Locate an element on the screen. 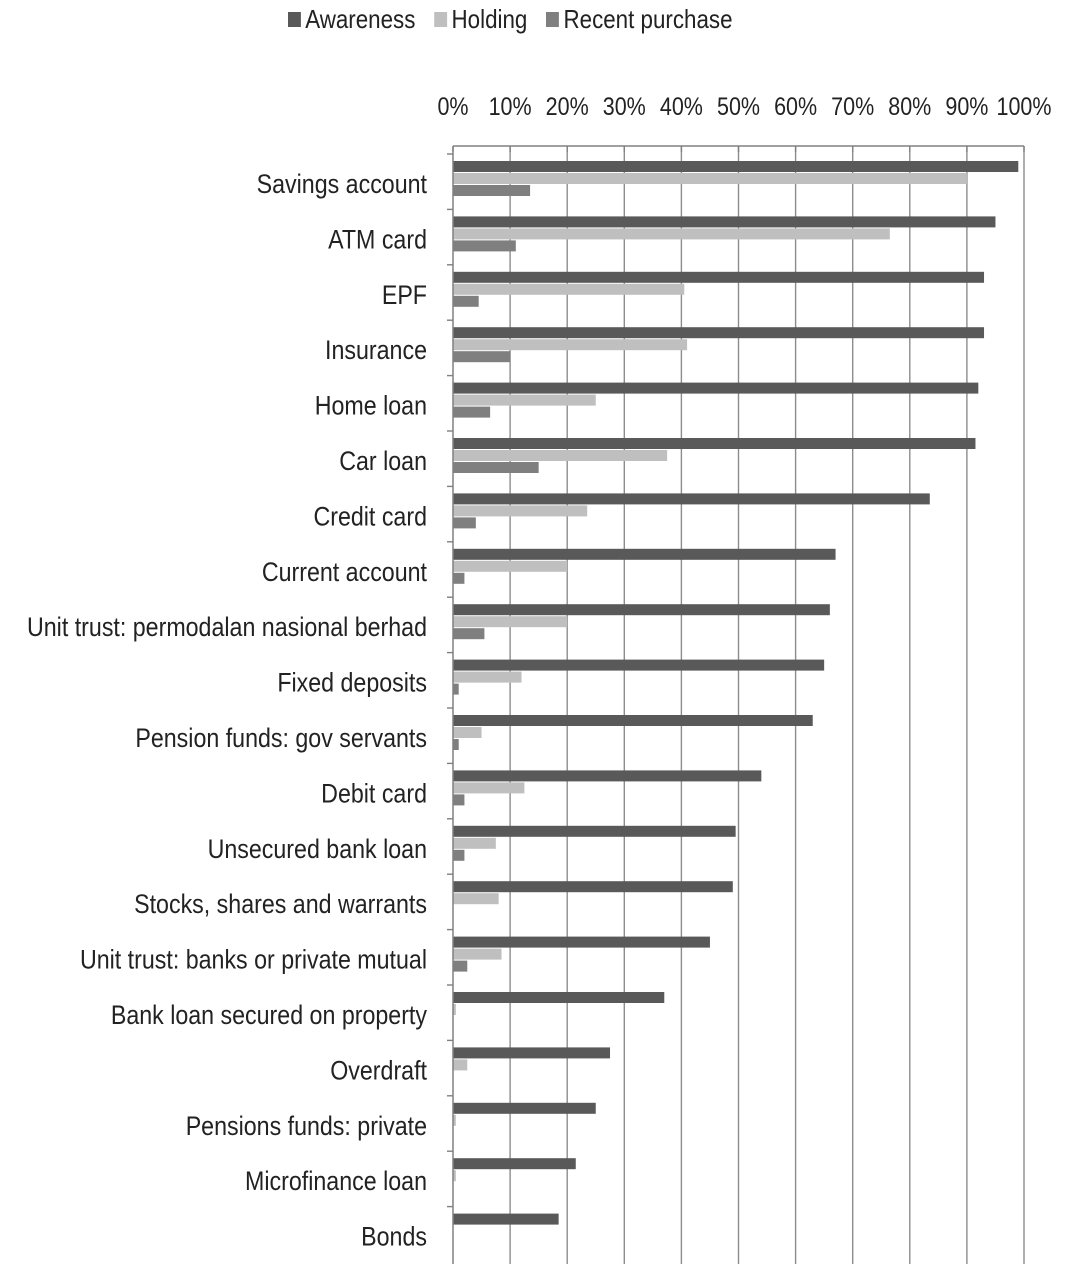 The height and width of the screenshot is (1266, 1065). legend: Awareness Holding Recent purchase is located at coordinates (519, 19).